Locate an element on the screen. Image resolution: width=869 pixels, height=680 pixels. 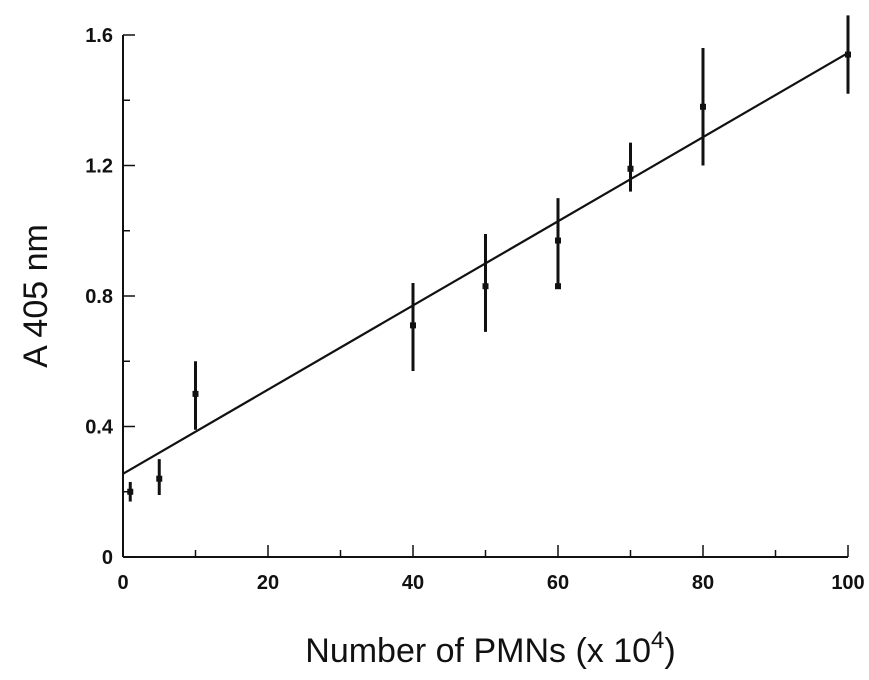
x-tick-label: 80 is located at coordinates (703, 583).